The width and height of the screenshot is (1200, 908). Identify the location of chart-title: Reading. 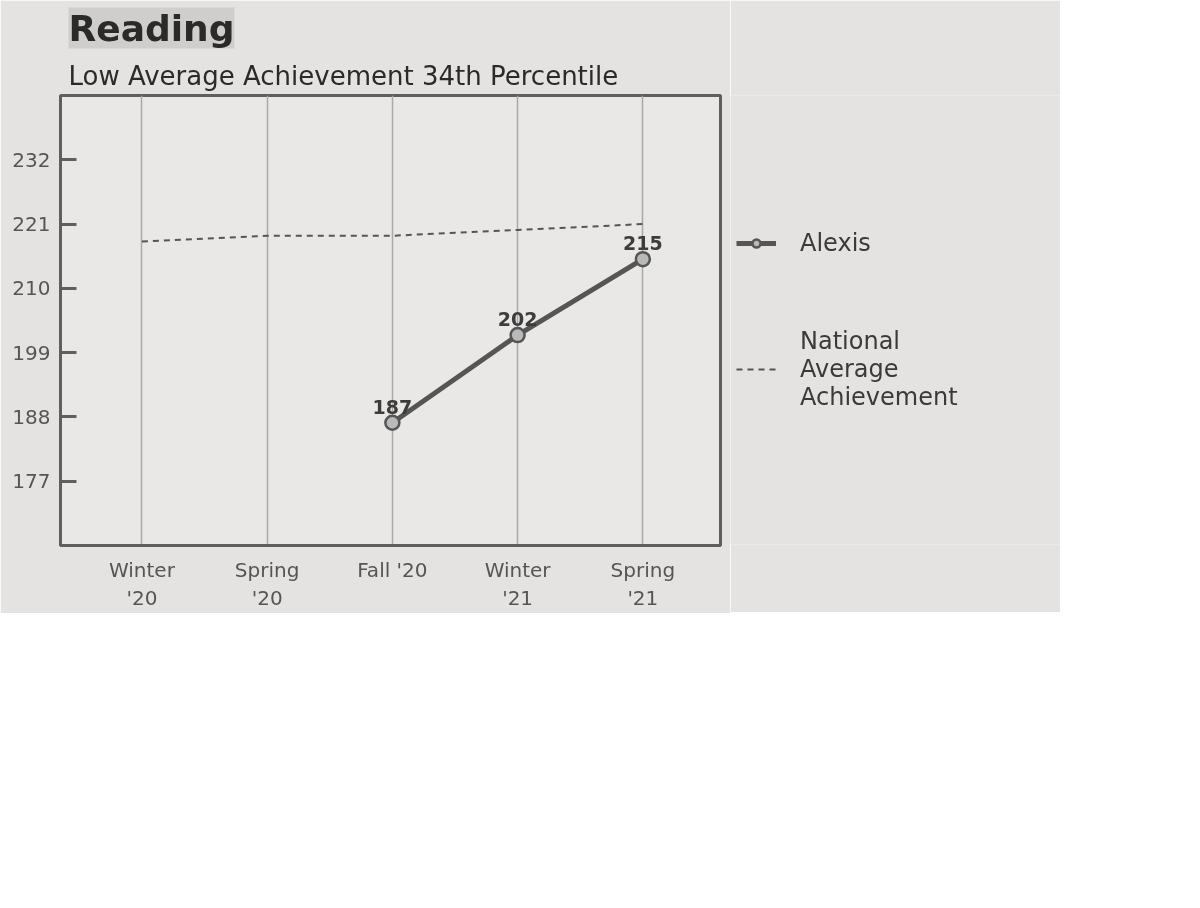
(151, 28).